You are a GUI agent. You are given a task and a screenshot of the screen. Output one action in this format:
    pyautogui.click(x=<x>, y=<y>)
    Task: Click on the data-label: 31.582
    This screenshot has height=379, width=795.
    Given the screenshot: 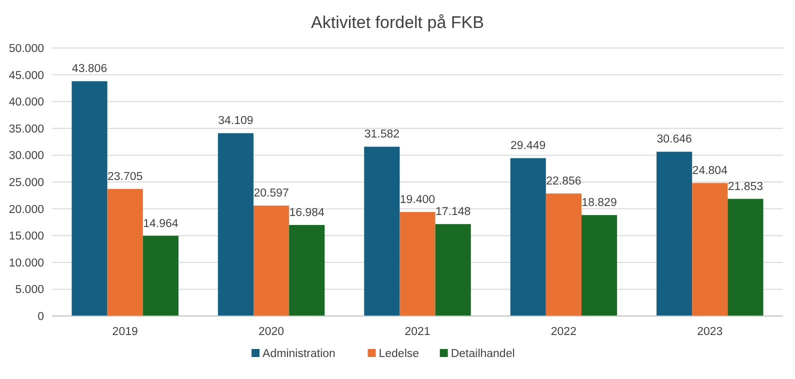 What is the action you would take?
    pyautogui.click(x=382, y=134)
    